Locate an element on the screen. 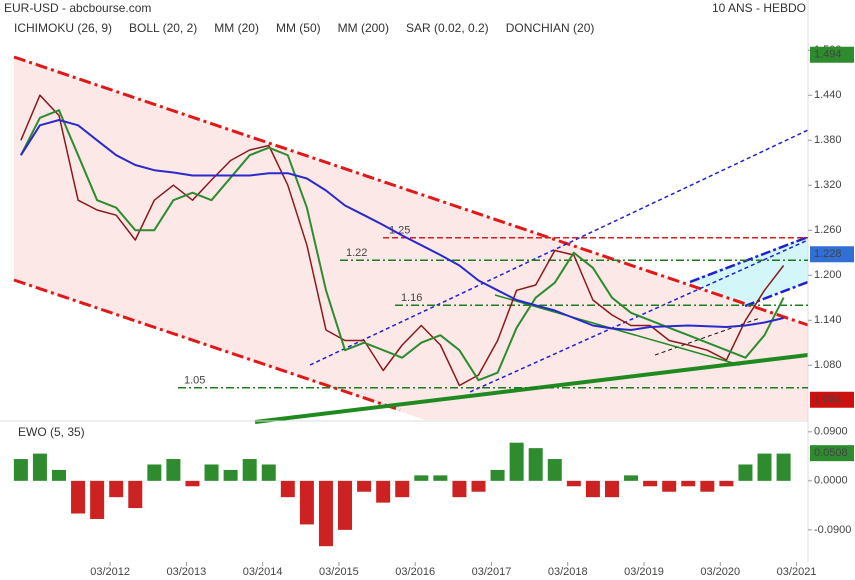 This screenshot has width=855, height=580. channel-fill-cyan is located at coordinates (749, 271).